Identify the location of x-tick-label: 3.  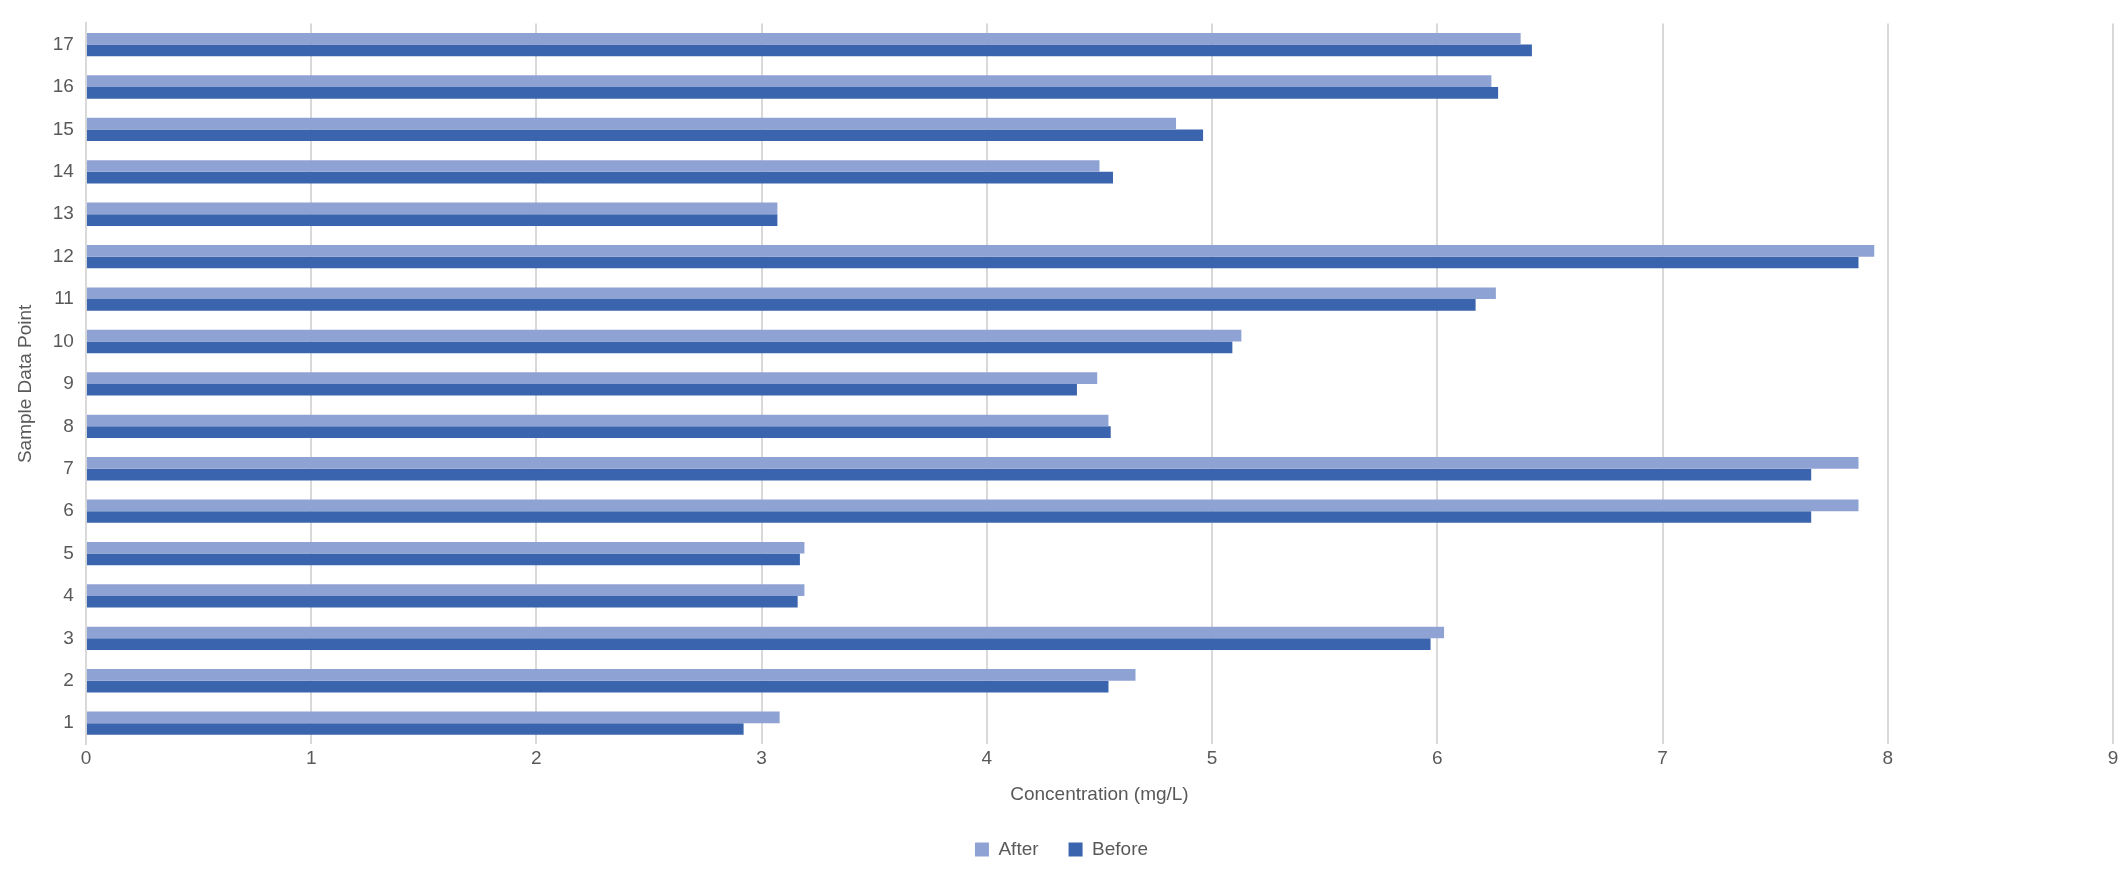
(761, 758).